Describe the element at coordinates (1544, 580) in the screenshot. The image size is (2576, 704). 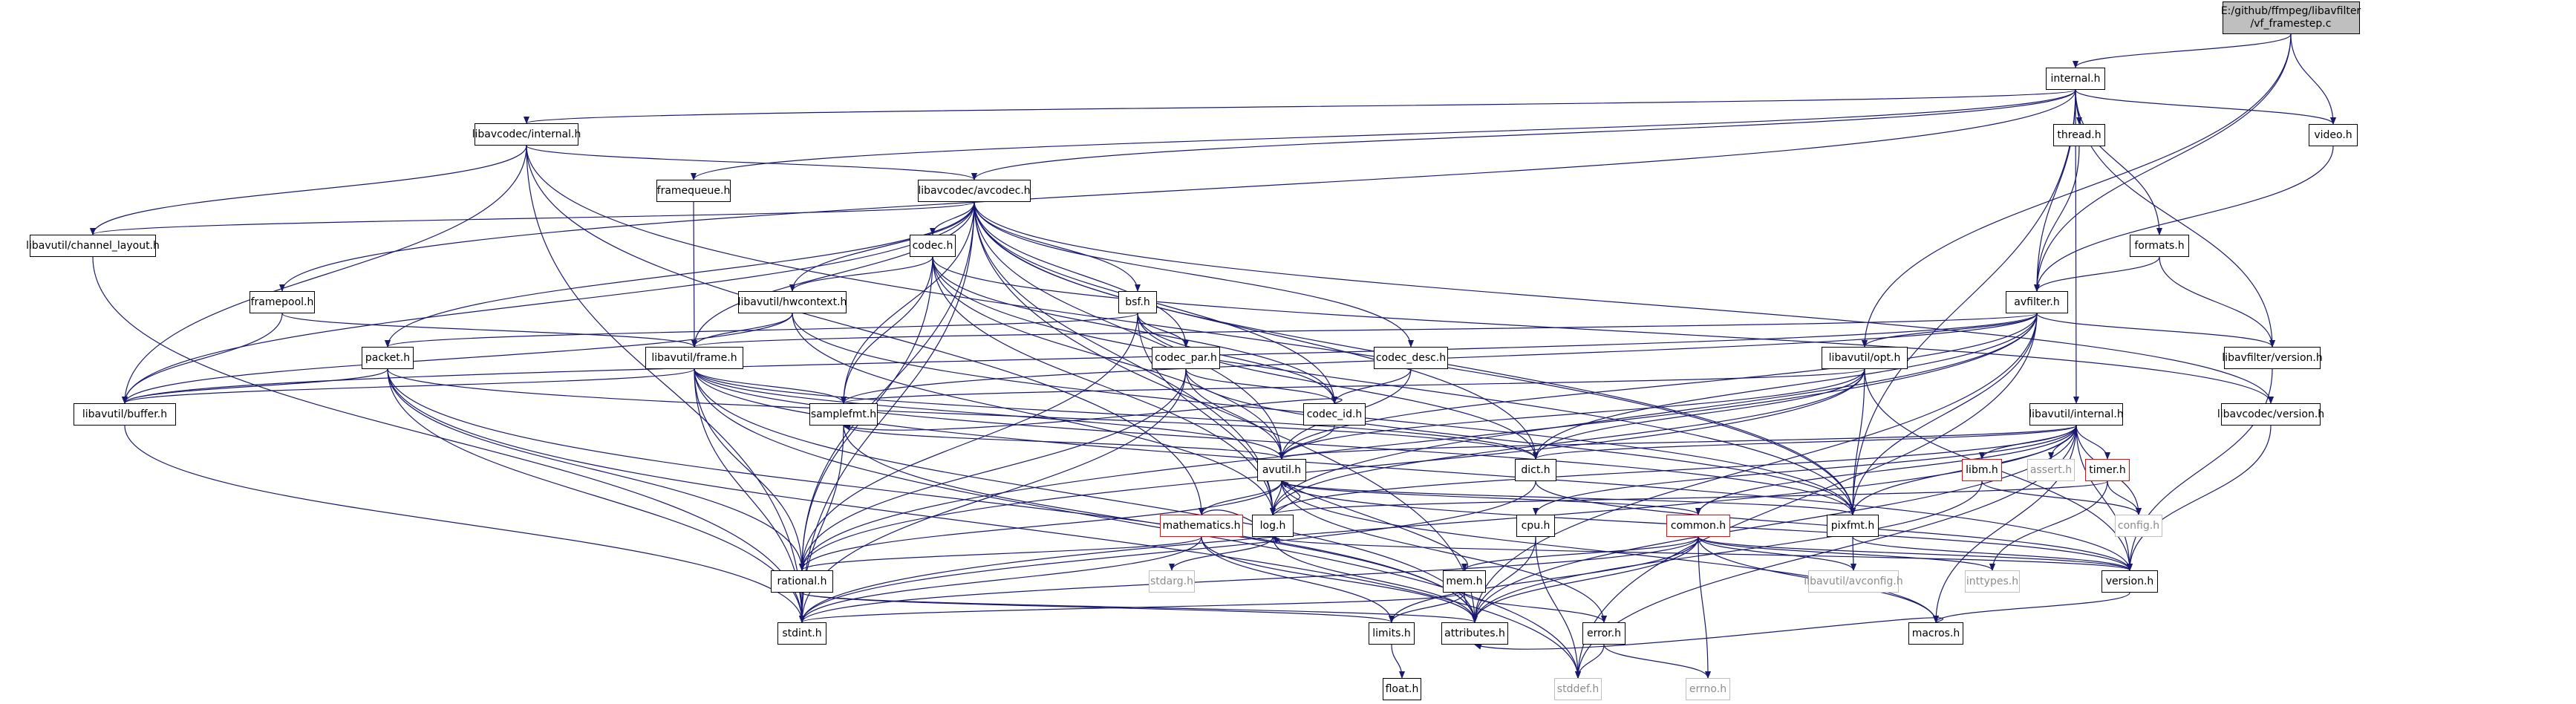
I see `edge-common-h-to-limits-h` at that location.